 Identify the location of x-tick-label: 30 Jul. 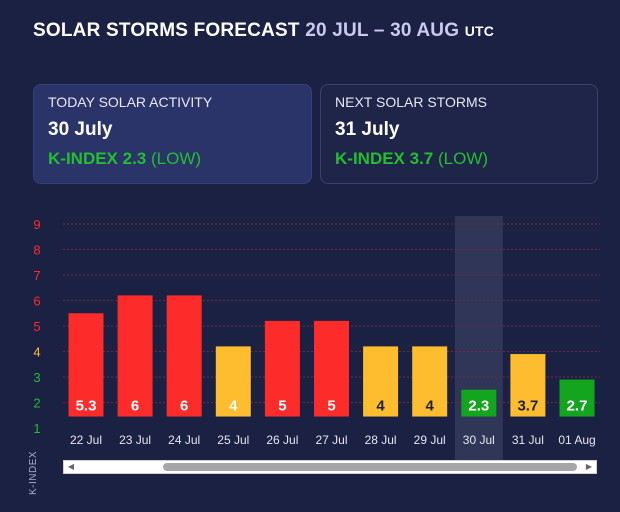
(479, 440).